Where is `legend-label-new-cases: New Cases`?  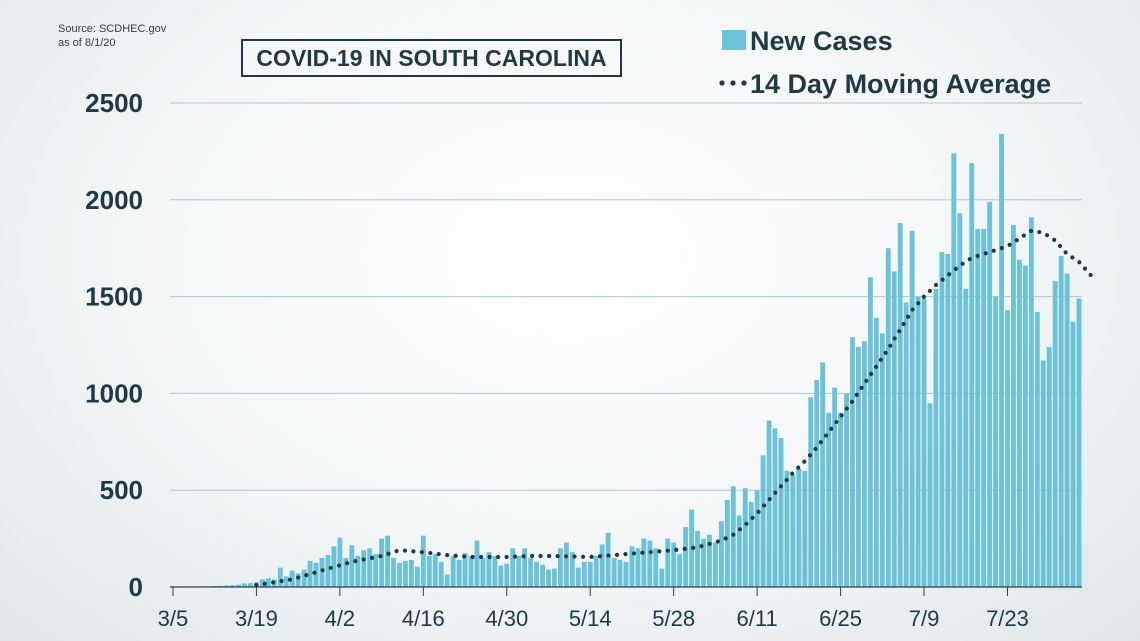
legend-label-new-cases: New Cases is located at coordinates (821, 41).